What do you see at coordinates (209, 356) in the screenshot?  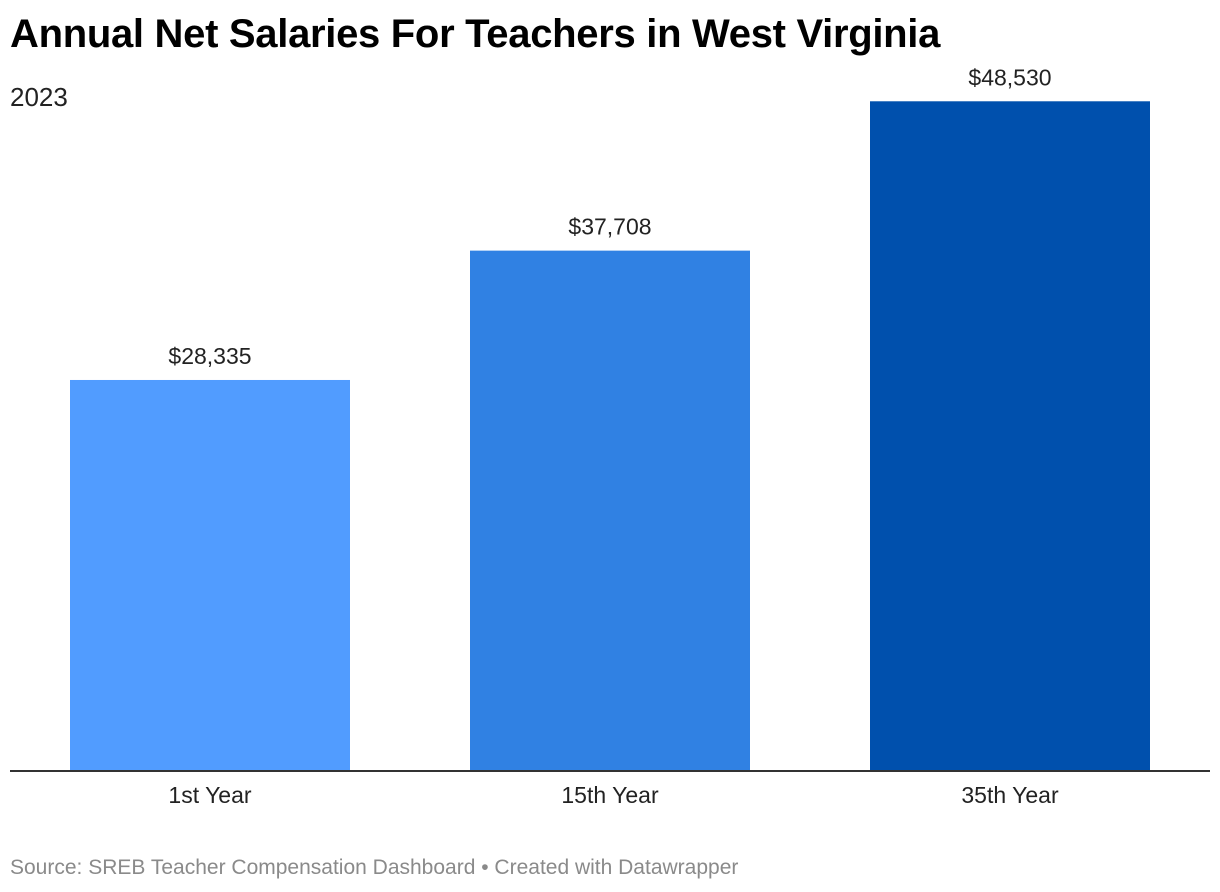 I see `value-label-1: $28,335` at bounding box center [209, 356].